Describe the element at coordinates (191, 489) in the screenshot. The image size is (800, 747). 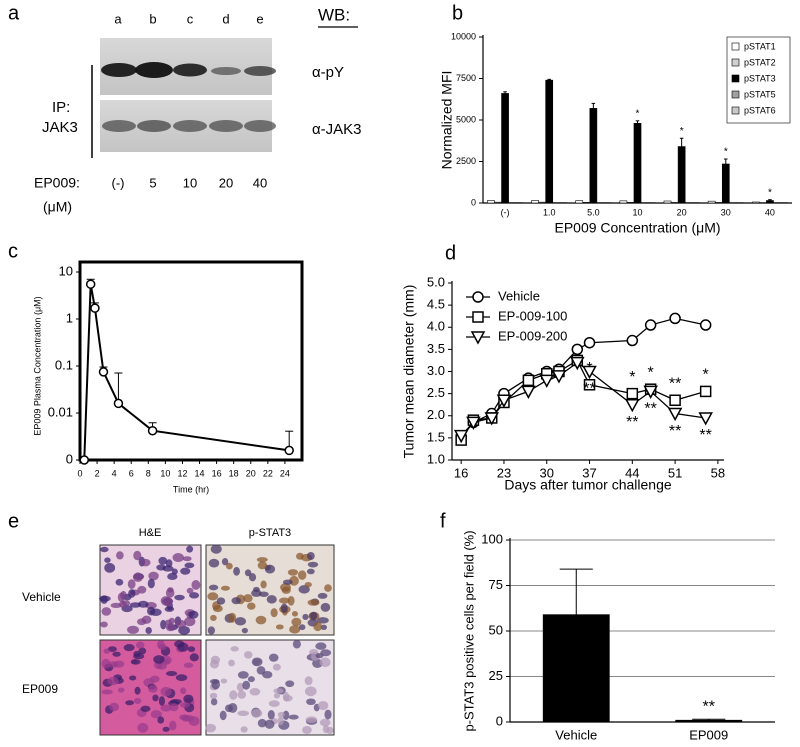
I see `x-axis-title: Time (hr)` at that location.